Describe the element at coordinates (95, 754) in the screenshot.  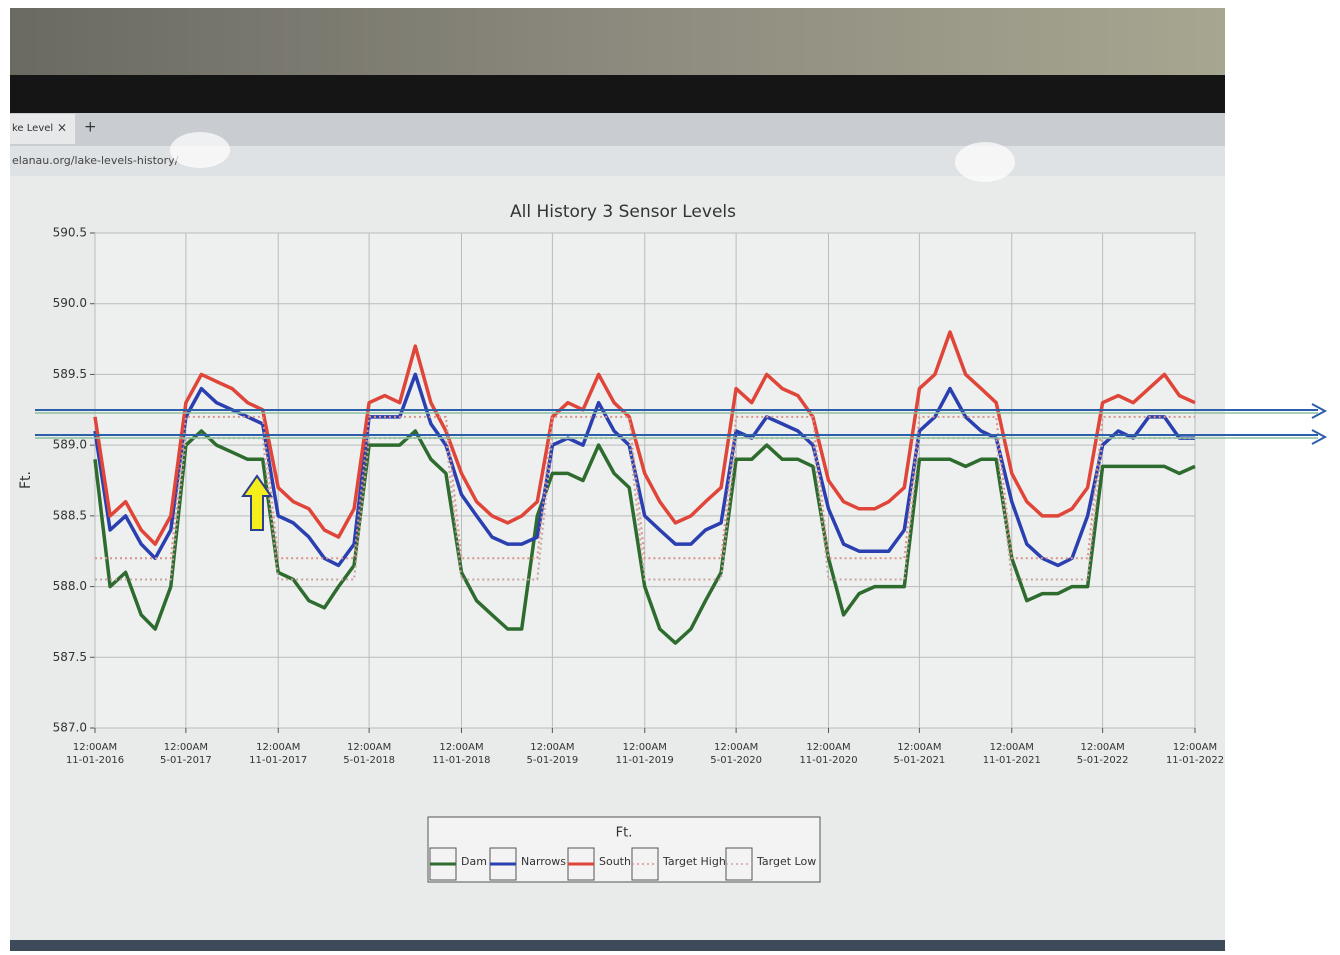
I see `x-tick-label: 12:00AM 11-01-2016` at that location.